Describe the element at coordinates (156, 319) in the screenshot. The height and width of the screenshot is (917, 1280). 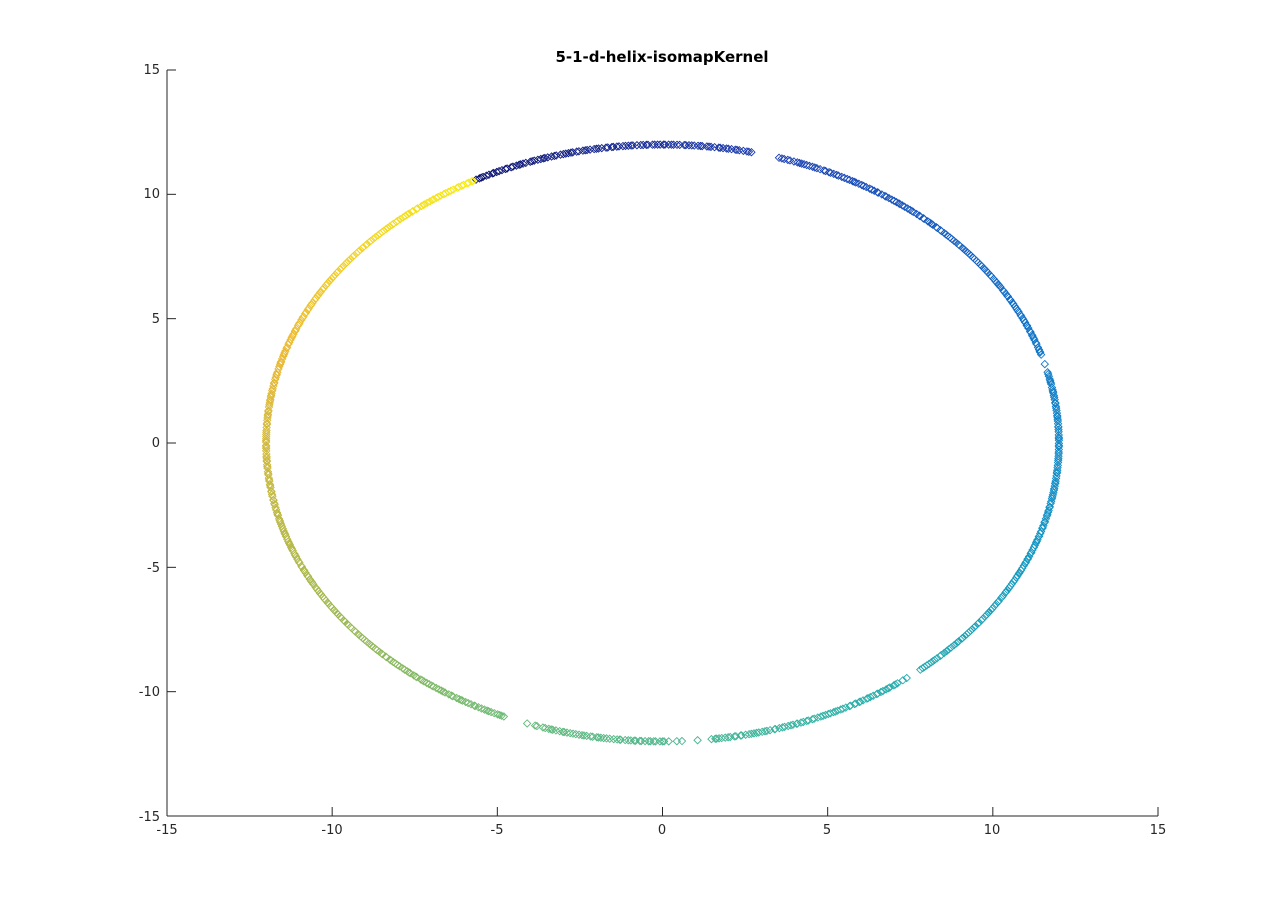
I see `y-tick-label: 5` at that location.